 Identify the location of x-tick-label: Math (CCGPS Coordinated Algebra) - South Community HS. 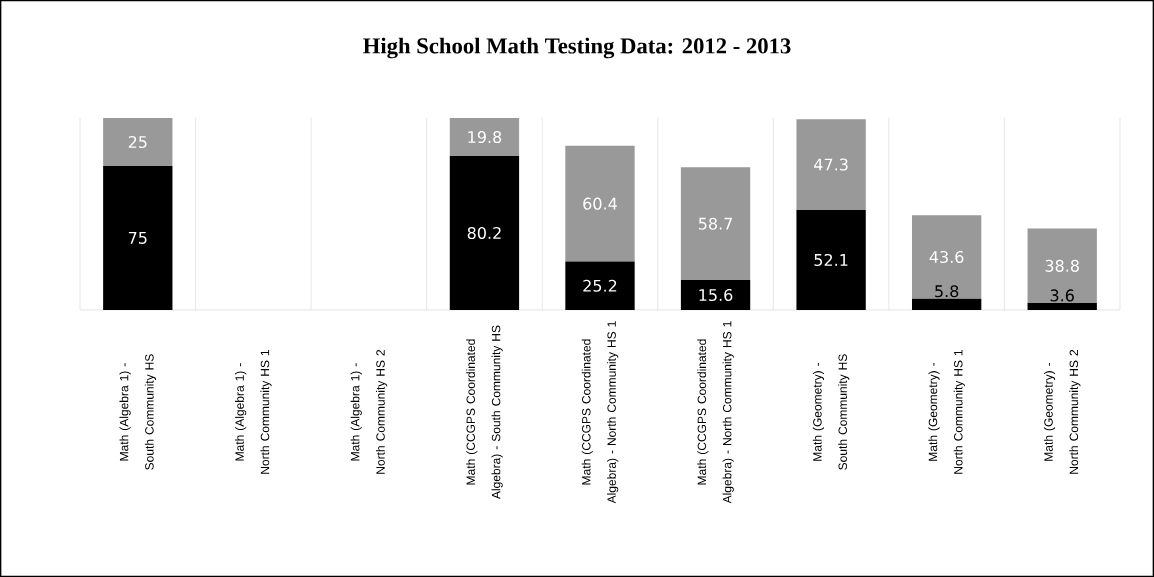
(484, 412).